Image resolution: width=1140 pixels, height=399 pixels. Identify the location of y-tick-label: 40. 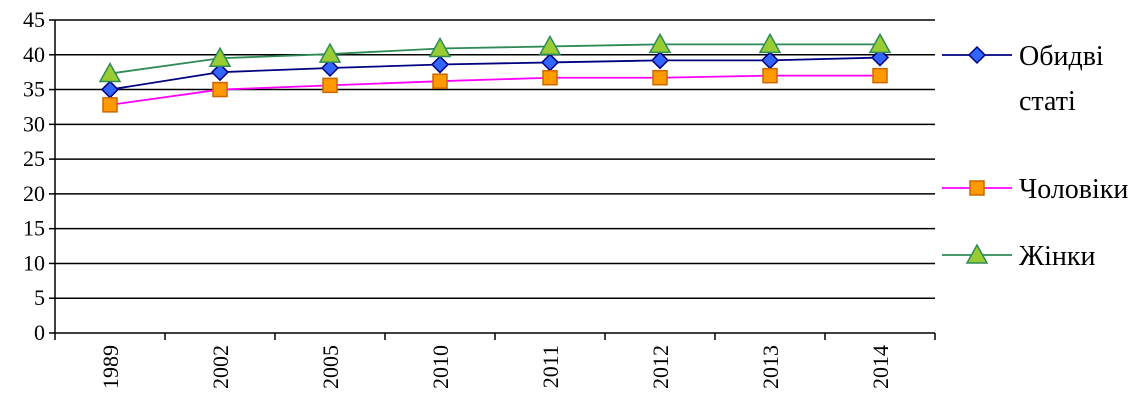
(34, 54).